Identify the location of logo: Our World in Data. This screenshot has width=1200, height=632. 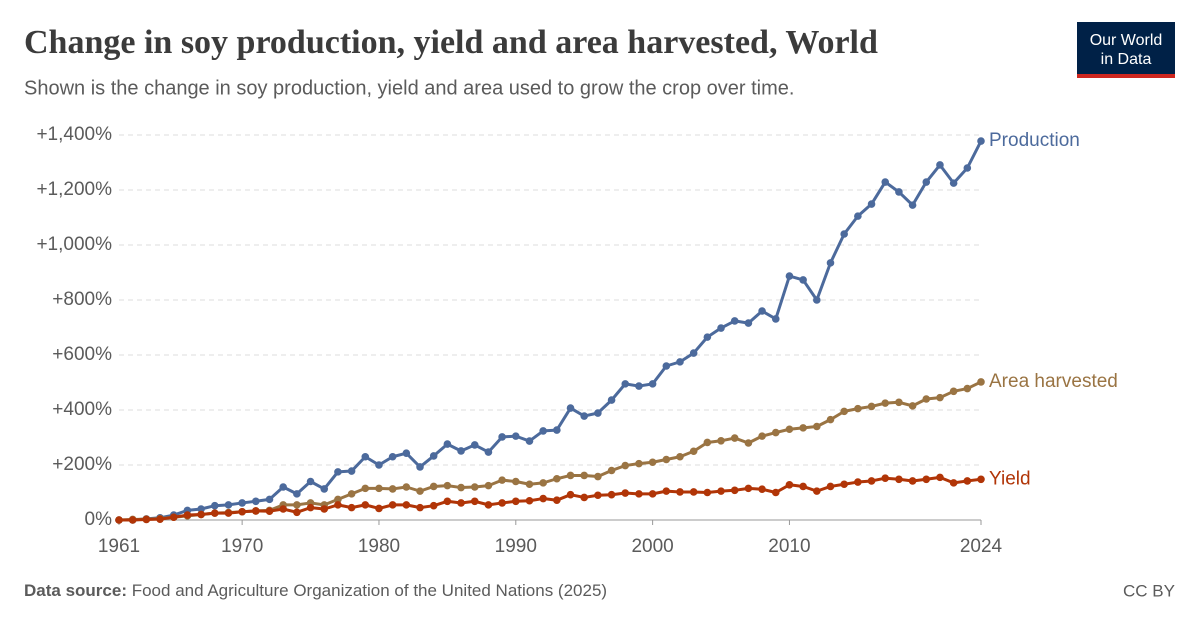
(1126, 50).